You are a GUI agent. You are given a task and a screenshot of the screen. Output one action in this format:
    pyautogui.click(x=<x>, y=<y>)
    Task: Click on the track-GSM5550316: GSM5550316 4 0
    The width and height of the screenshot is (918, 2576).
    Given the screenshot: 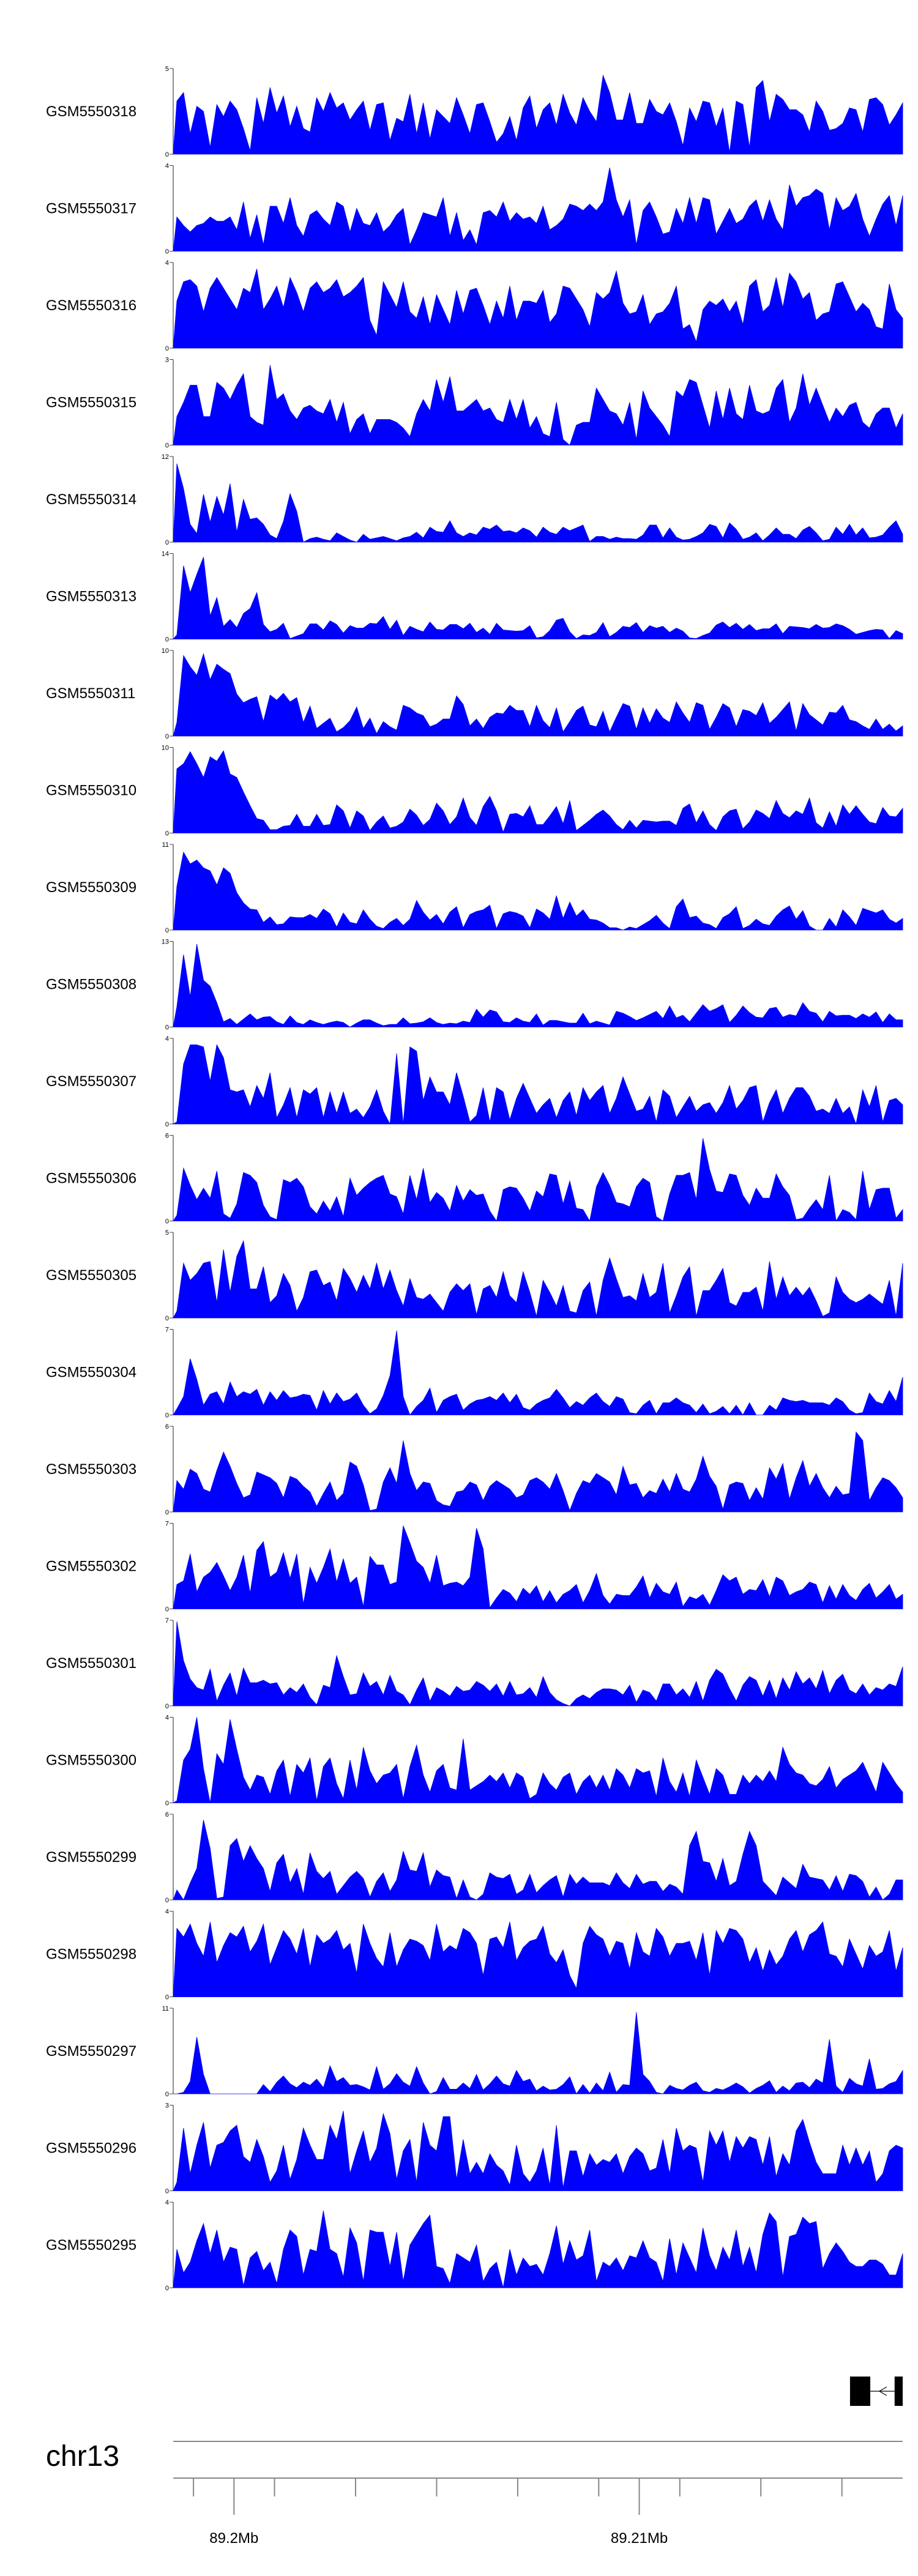 What is the action you would take?
    pyautogui.click(x=474, y=306)
    